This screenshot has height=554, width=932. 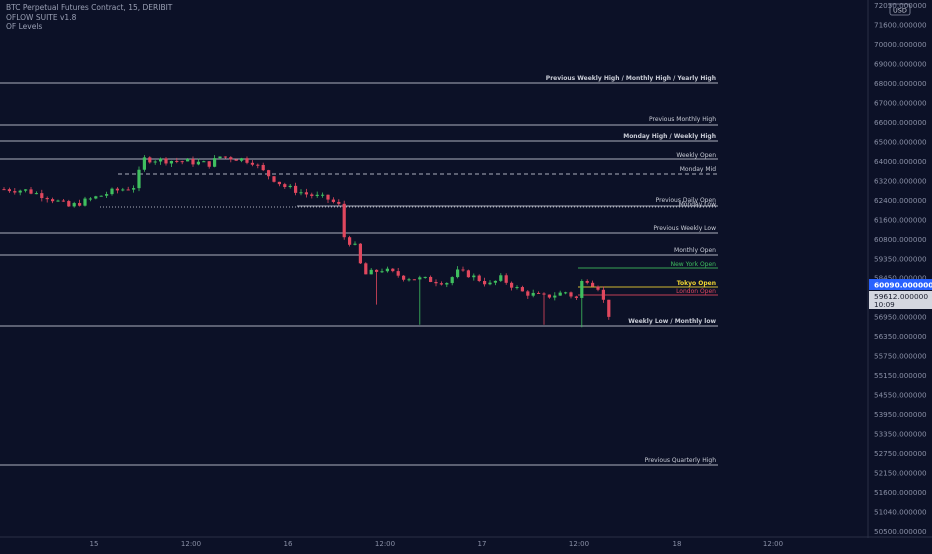 What do you see at coordinates (900, 83) in the screenshot?
I see `price-tick-label: 68000.000000` at bounding box center [900, 83].